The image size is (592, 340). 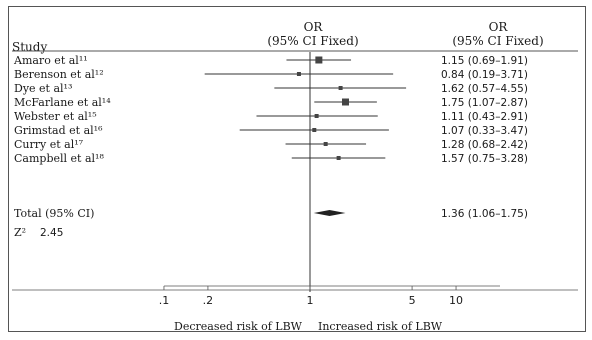 What do you see at coordinates (164, 300) in the screenshot?
I see `x-tick-label: .1` at bounding box center [164, 300].